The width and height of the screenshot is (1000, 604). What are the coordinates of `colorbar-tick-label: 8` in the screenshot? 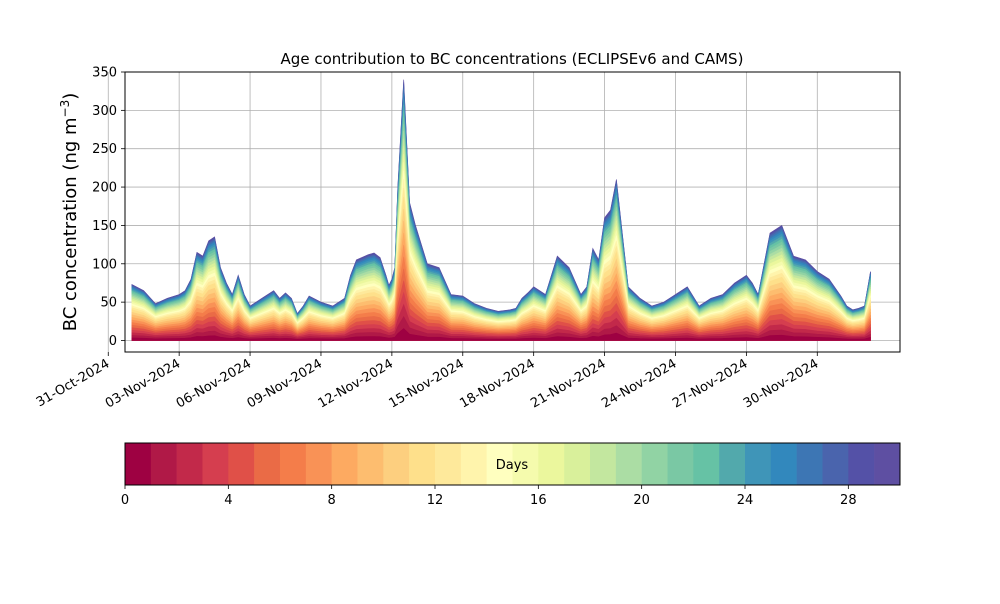 It's located at (332, 500).